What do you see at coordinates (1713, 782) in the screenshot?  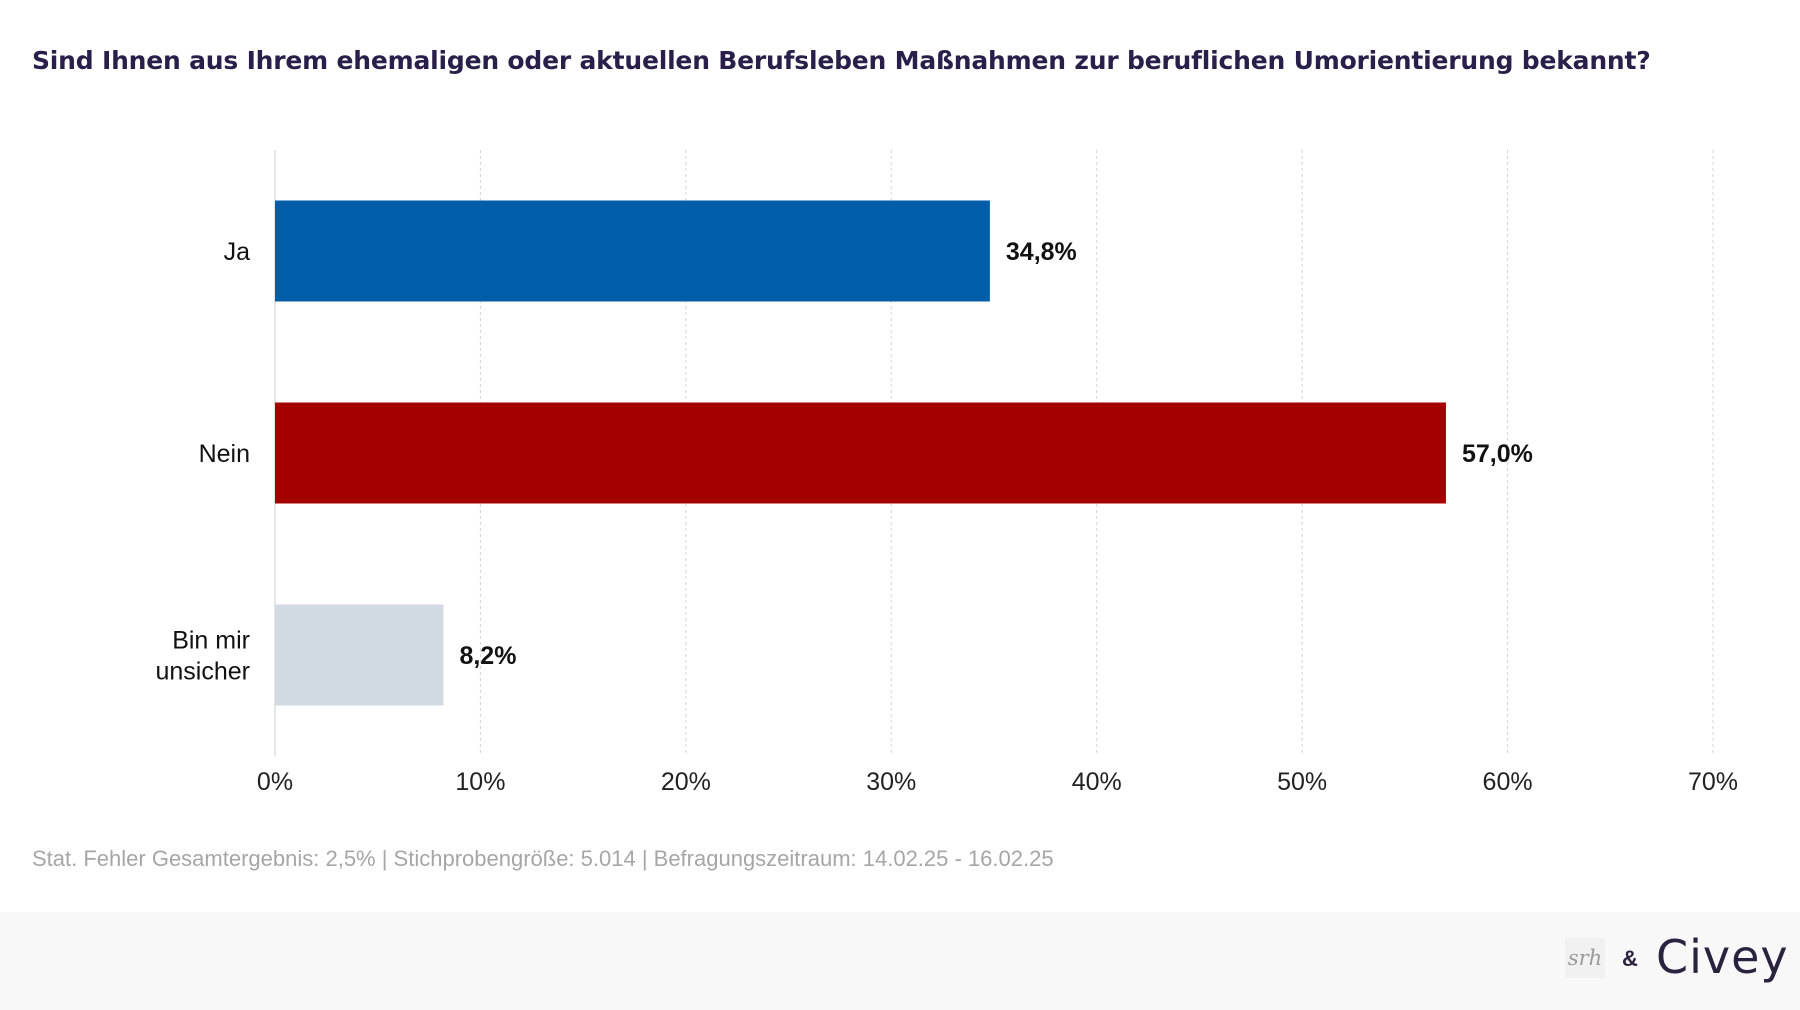 I see `x-tick-label: 70%` at bounding box center [1713, 782].